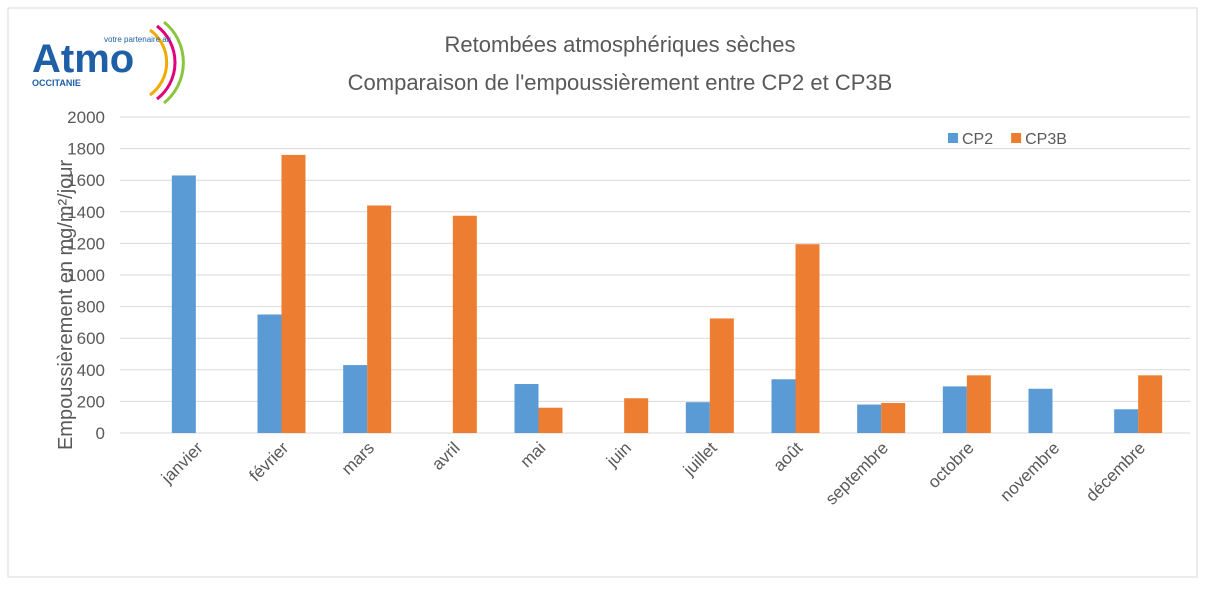 The width and height of the screenshot is (1205, 592). What do you see at coordinates (620, 44) in the screenshot?
I see `chart-title: Retombées atmosphériques sèches` at bounding box center [620, 44].